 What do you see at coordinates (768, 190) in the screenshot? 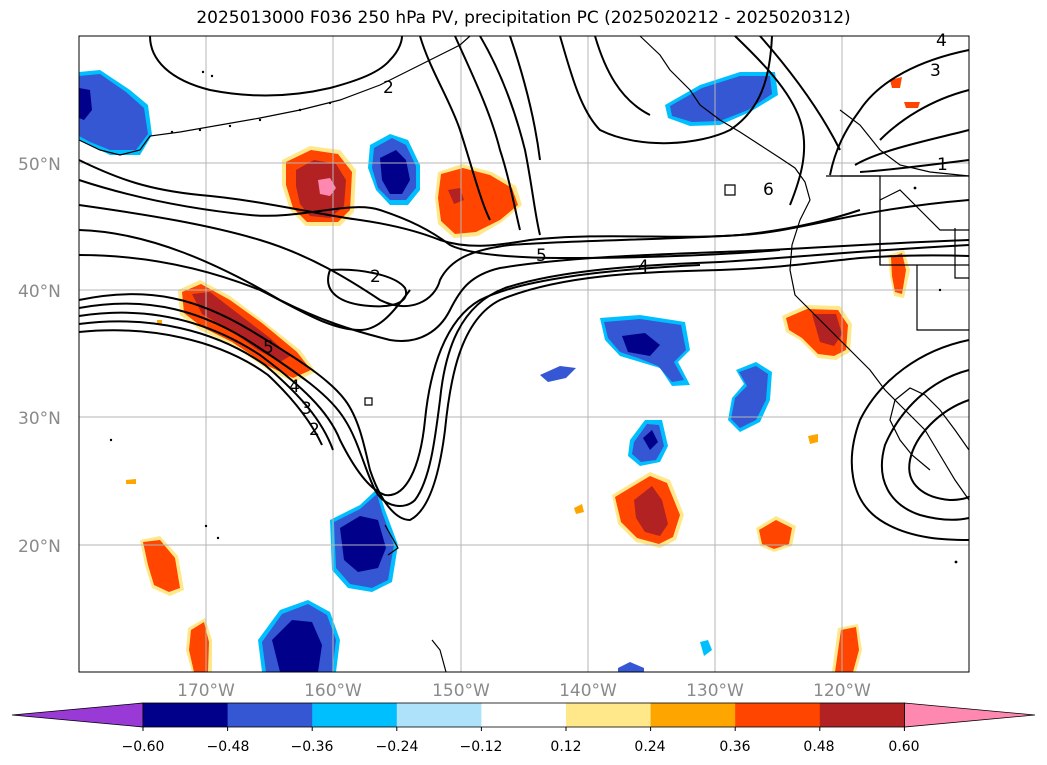
I see `contour-label: 6` at bounding box center [768, 190].